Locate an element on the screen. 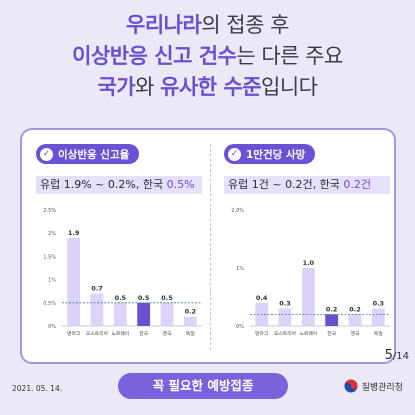 This screenshot has height=415, width=415. y-tick-label: 0.5% is located at coordinates (49, 304).